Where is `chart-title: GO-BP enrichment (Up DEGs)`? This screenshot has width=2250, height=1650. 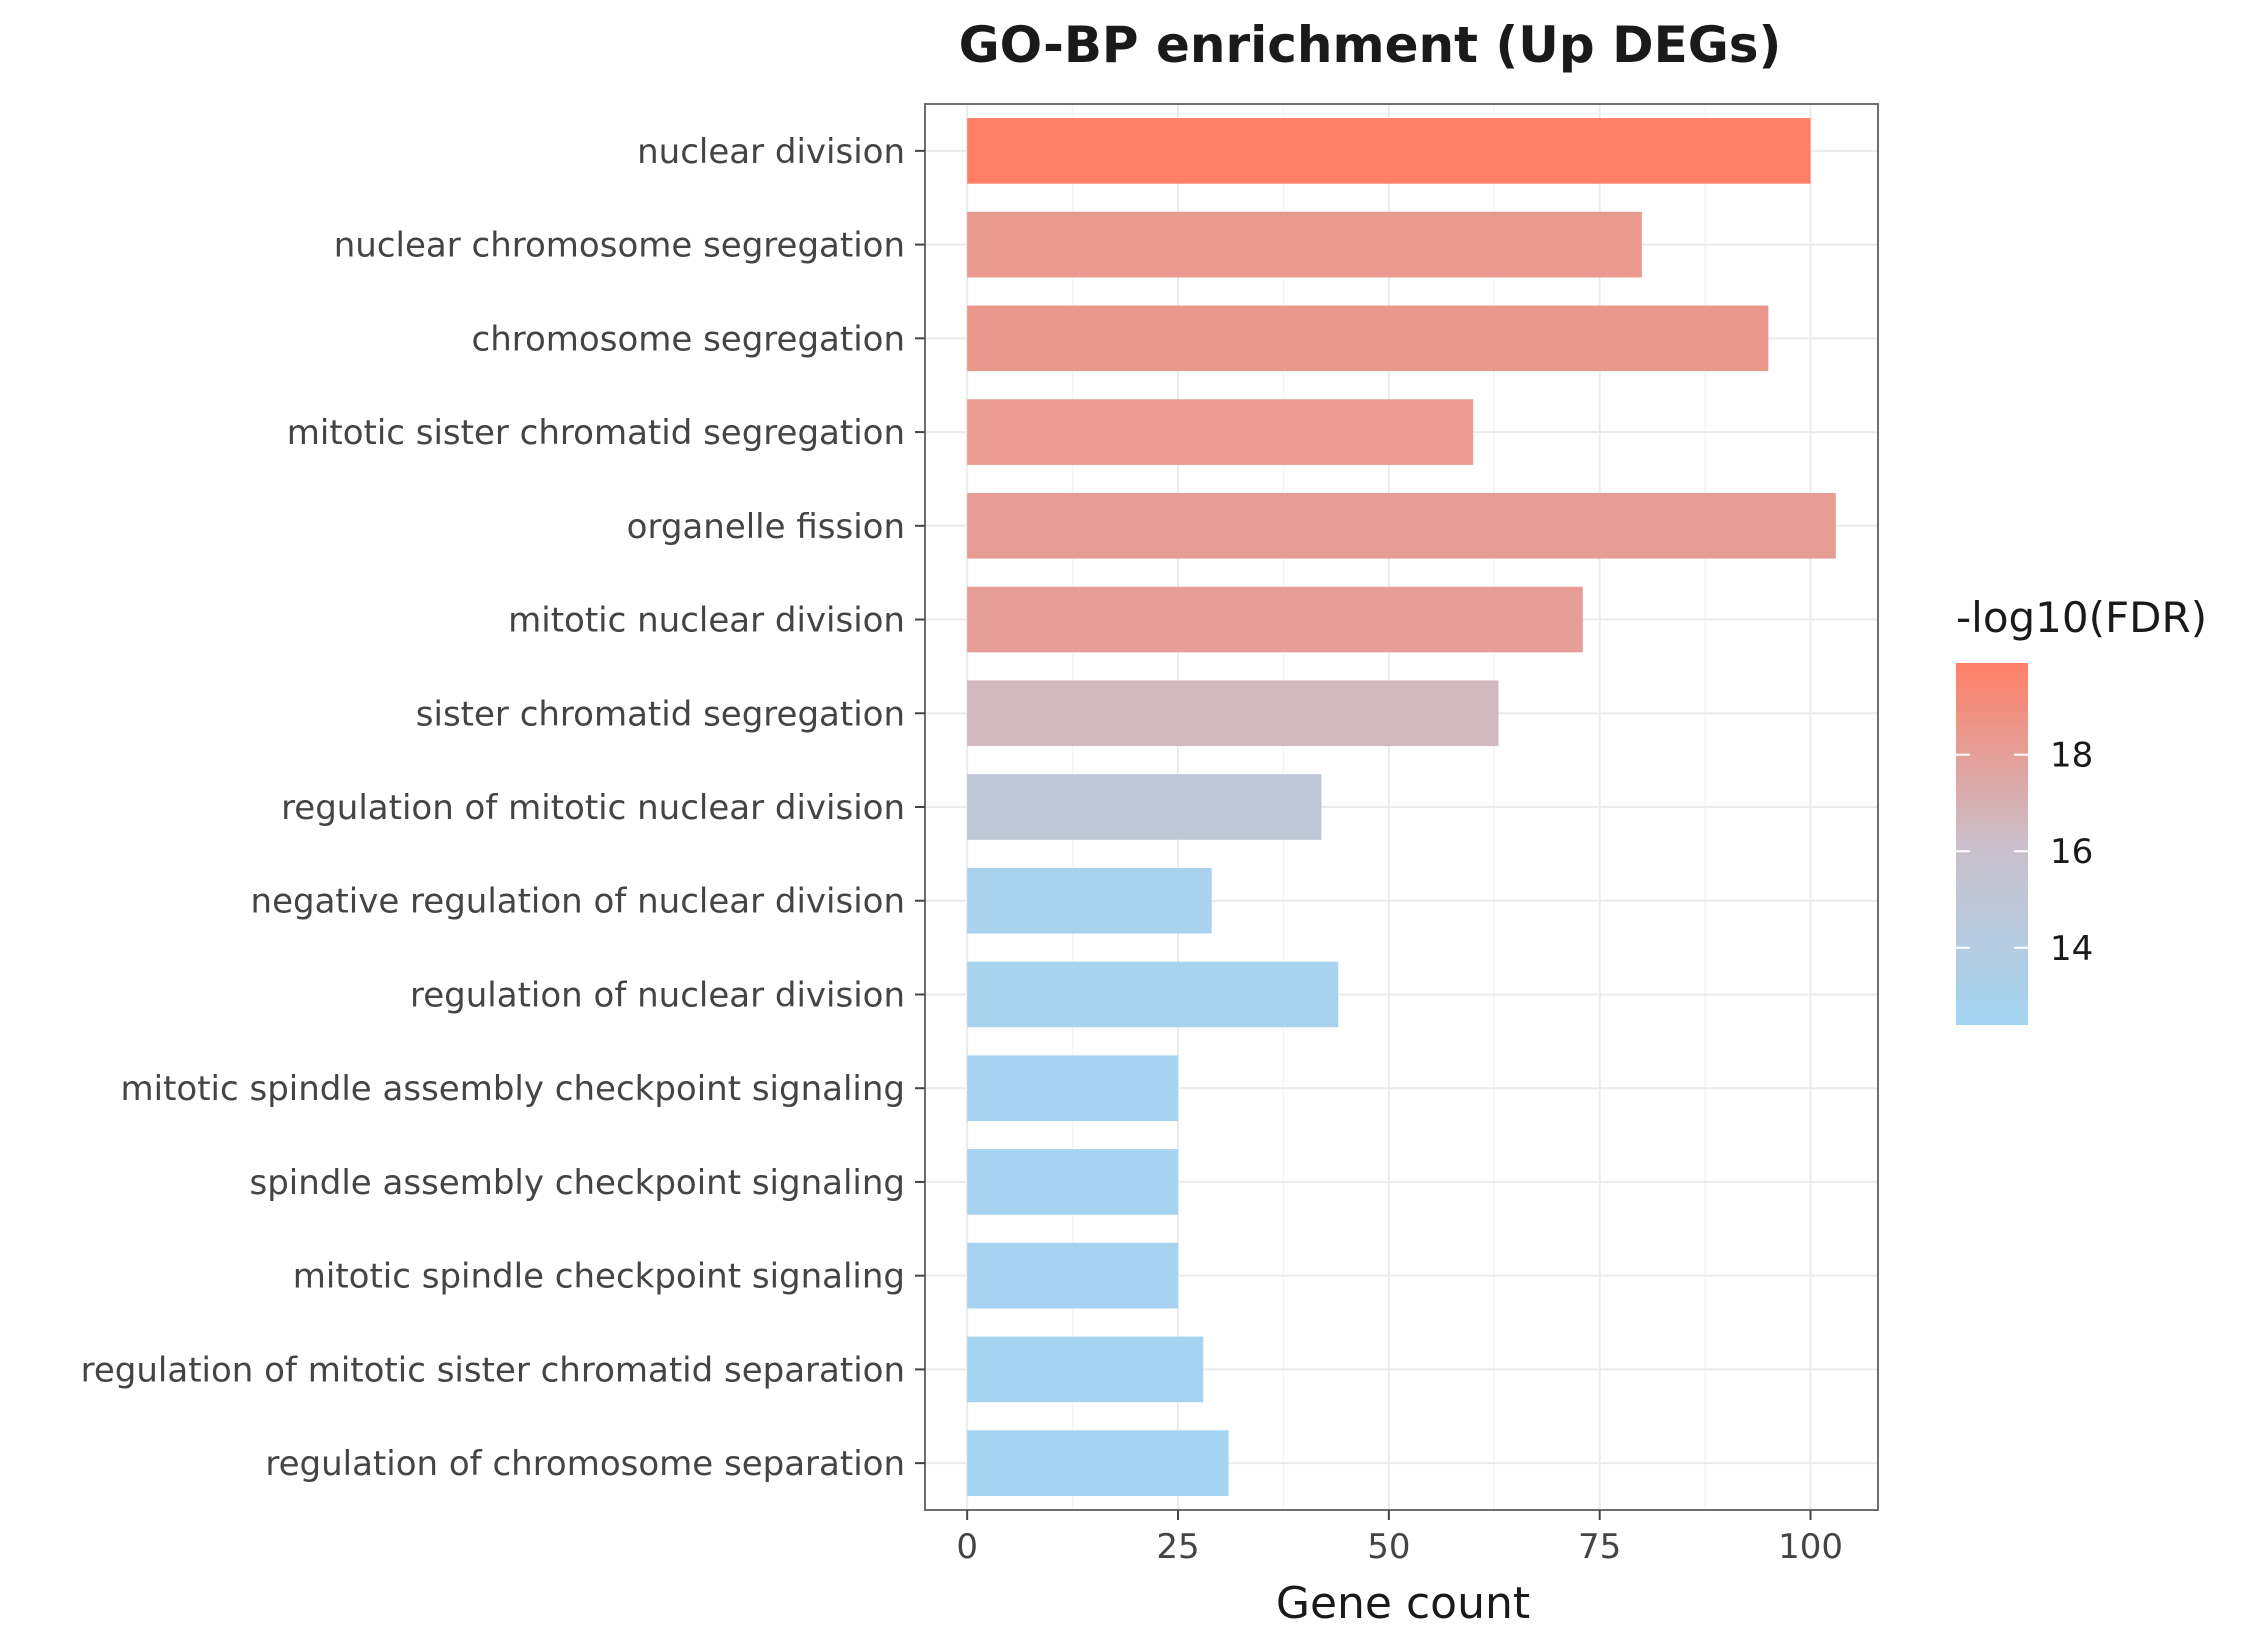
chart-title: GO-BP enrichment (Up DEGs) is located at coordinates (1370, 45).